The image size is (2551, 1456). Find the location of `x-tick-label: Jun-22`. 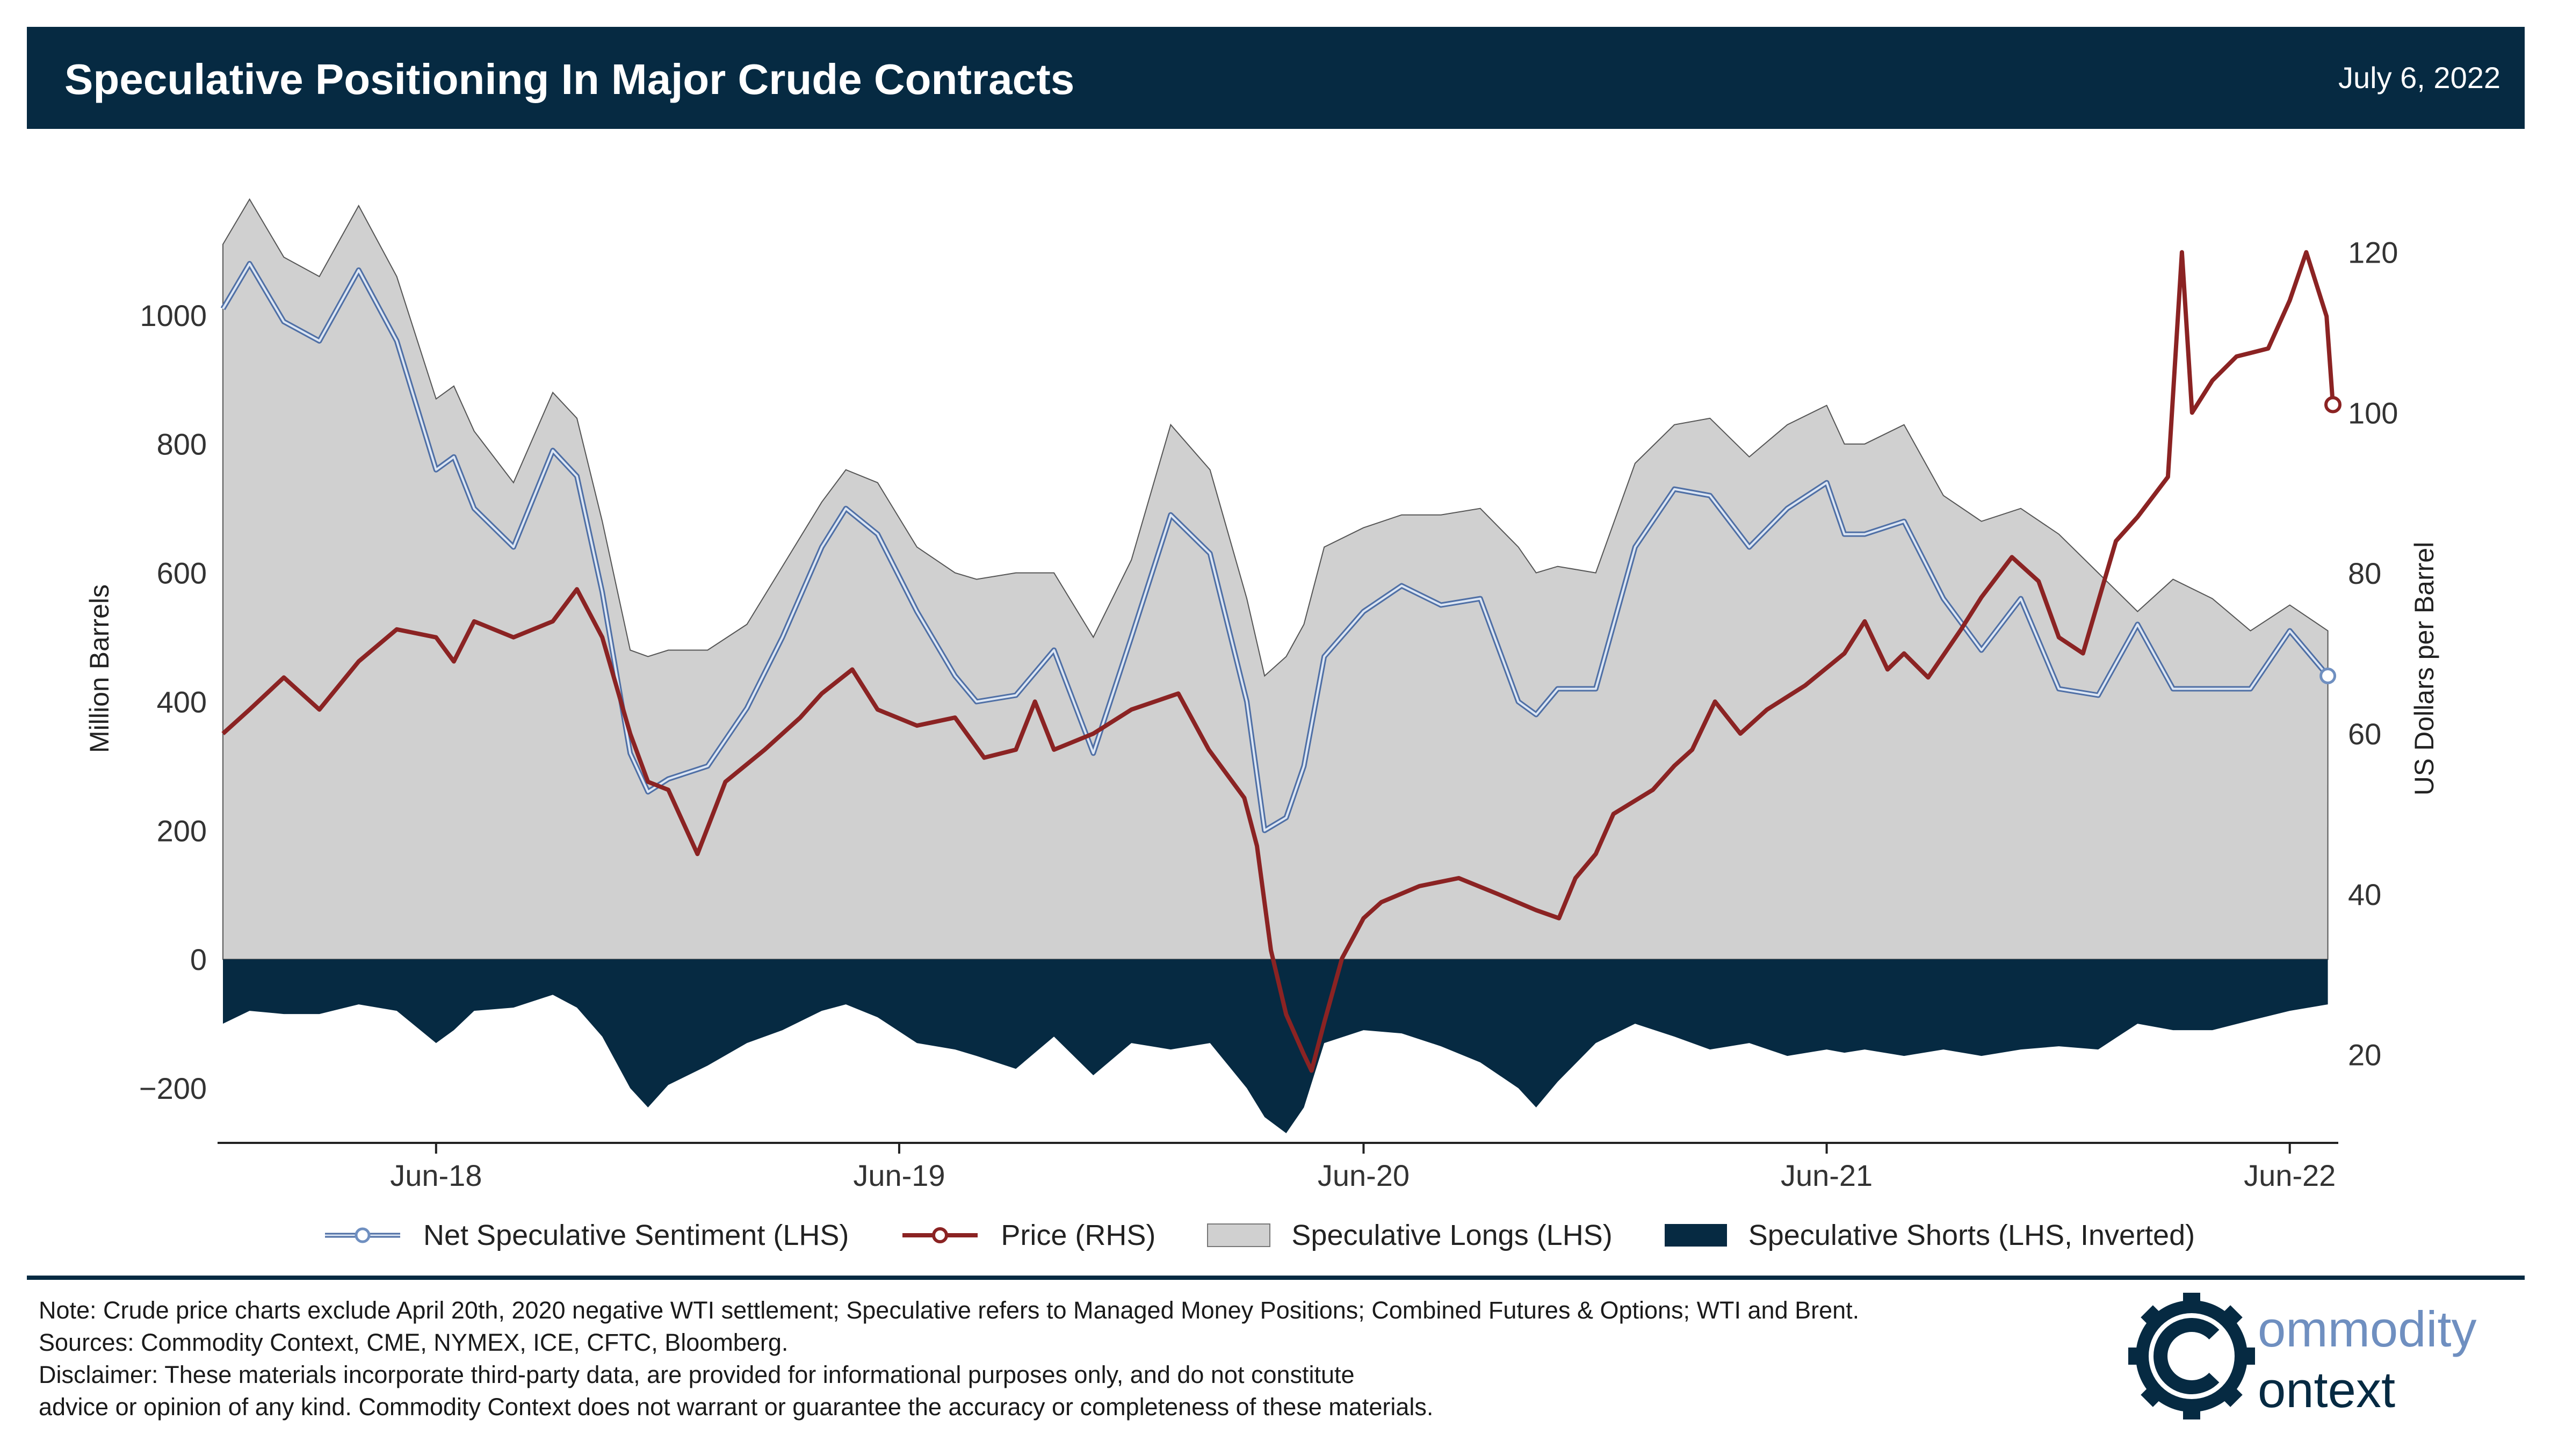

x-tick-label: Jun-22 is located at coordinates (2290, 1175).